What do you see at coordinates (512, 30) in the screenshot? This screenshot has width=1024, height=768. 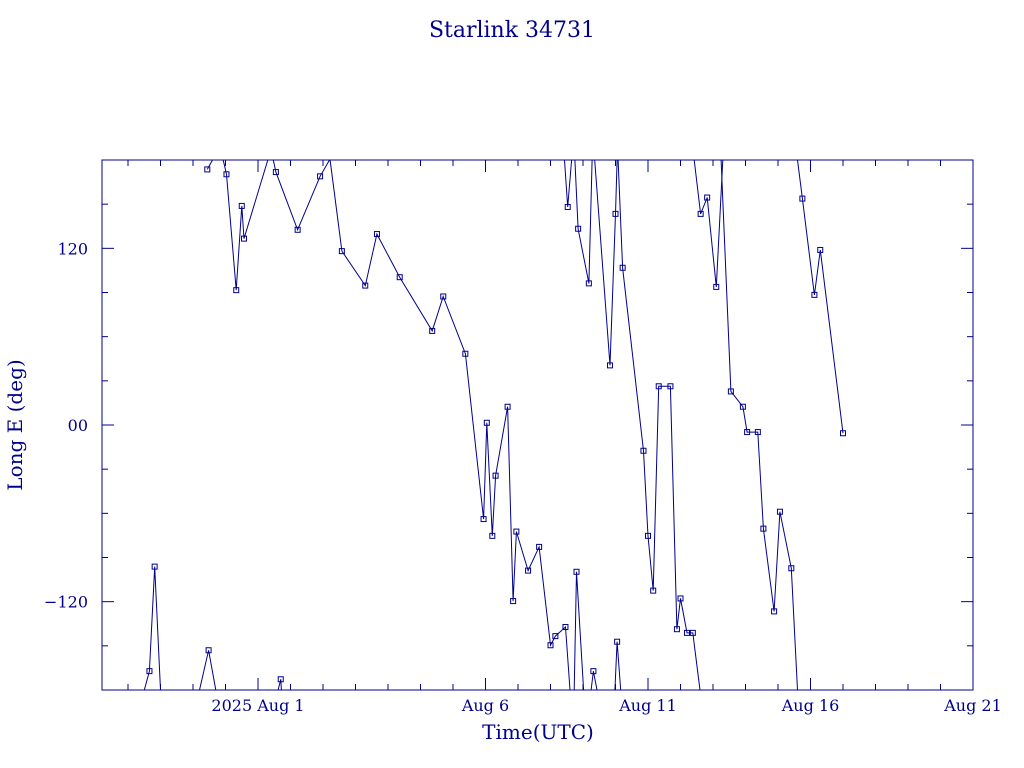 I see `chart-title: Starlink 34731` at bounding box center [512, 30].